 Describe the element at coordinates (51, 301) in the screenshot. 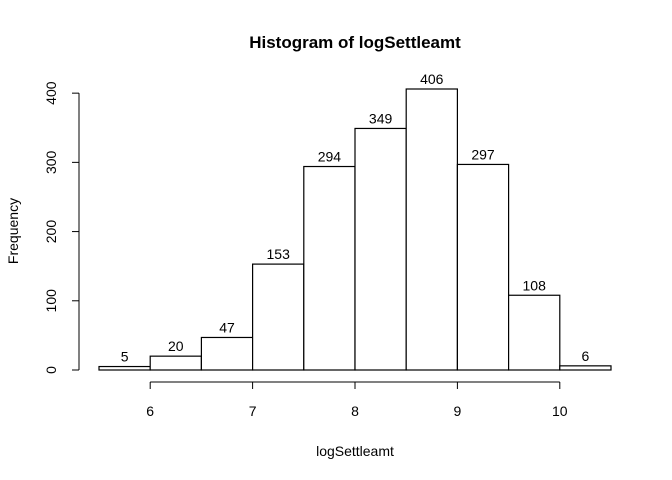

I see `y-tick-label: 100` at that location.